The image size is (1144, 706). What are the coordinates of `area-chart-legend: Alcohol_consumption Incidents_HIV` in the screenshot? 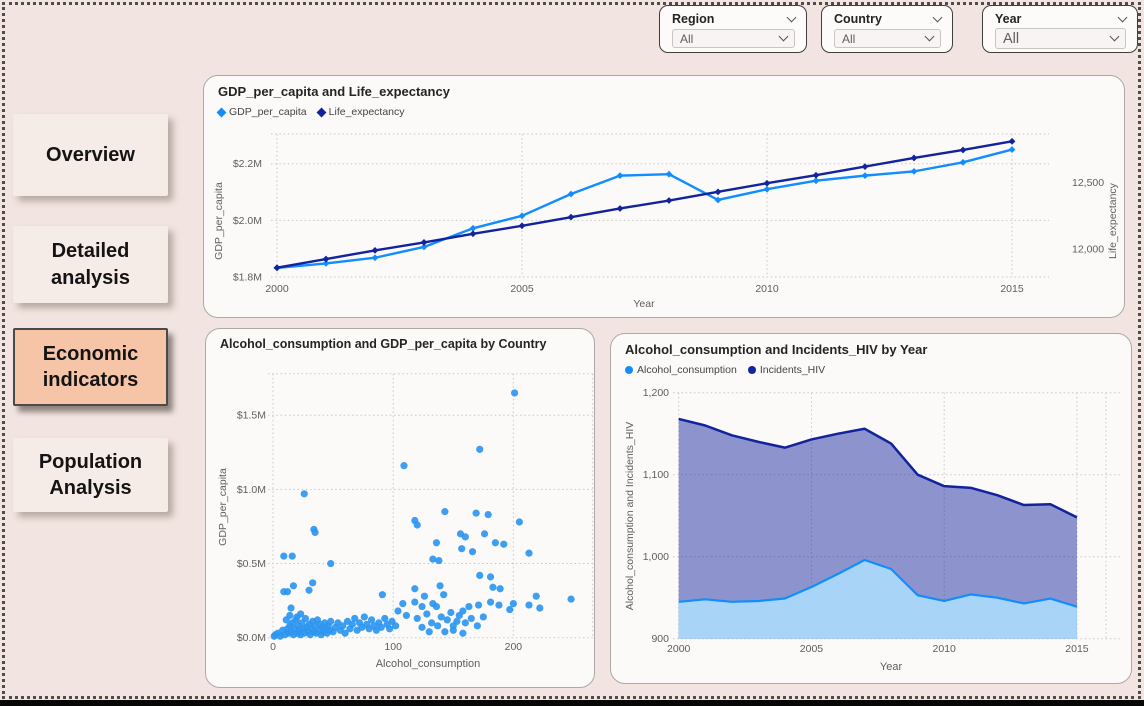 It's located at (725, 370).